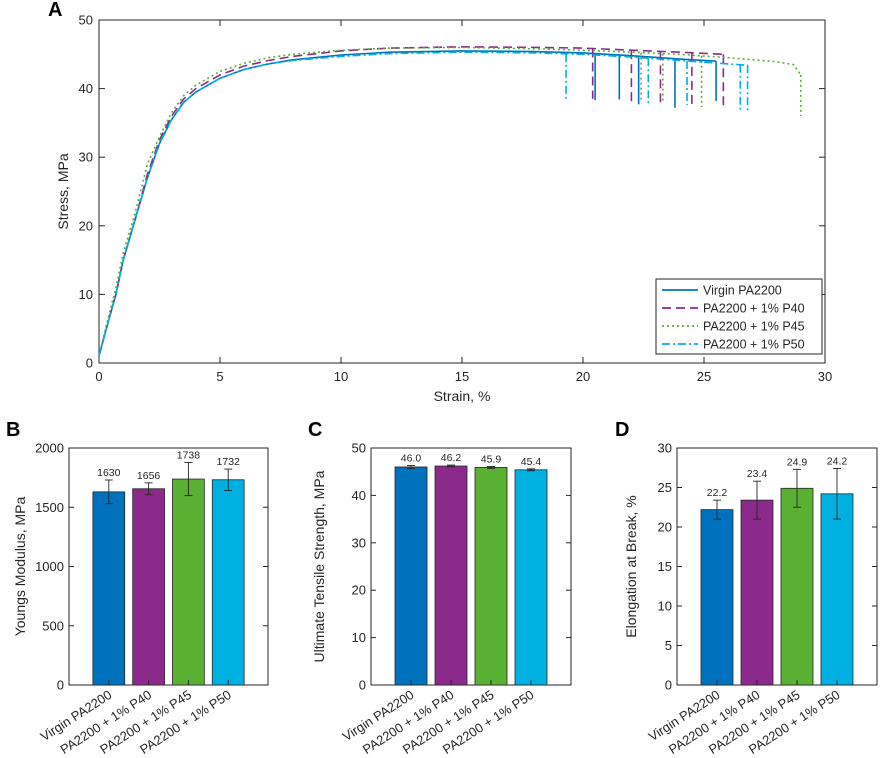 The height and width of the screenshot is (758, 892). What do you see at coordinates (462, 396) in the screenshot?
I see `panel-a-x-axis-label: Strain, %` at bounding box center [462, 396].